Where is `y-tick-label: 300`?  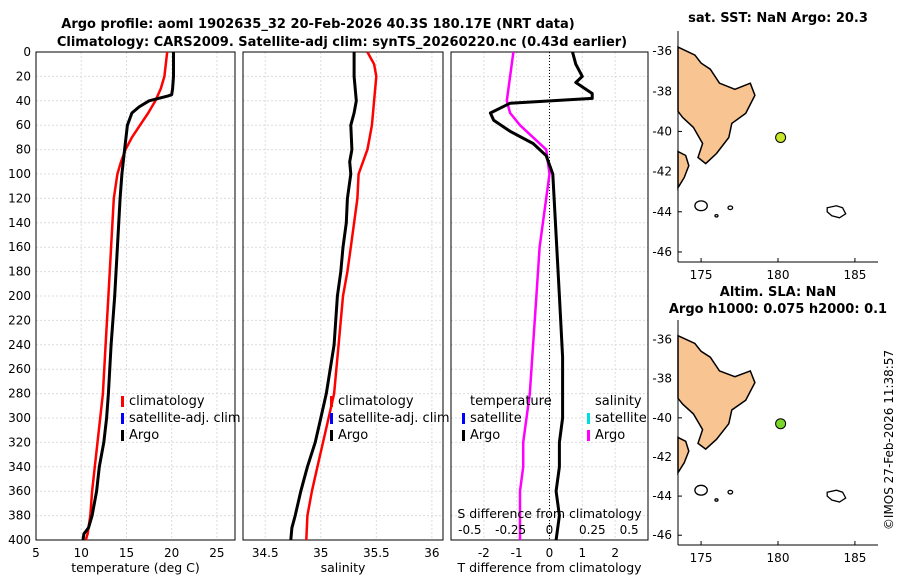 y-tick-label: 300 is located at coordinates (19, 418).